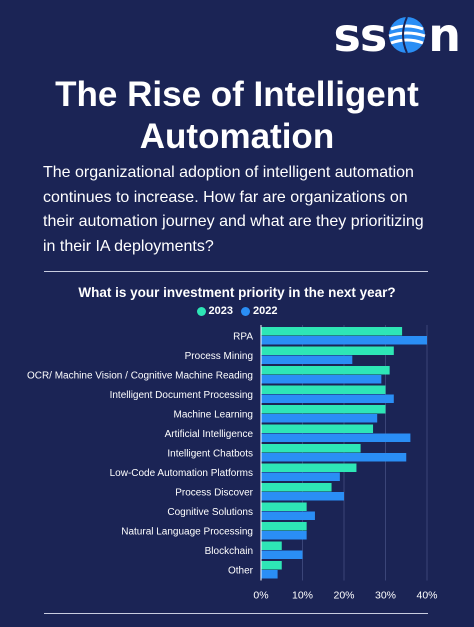  Describe the element at coordinates (245, 311) in the screenshot. I see `legend-swatch-2022` at that location.